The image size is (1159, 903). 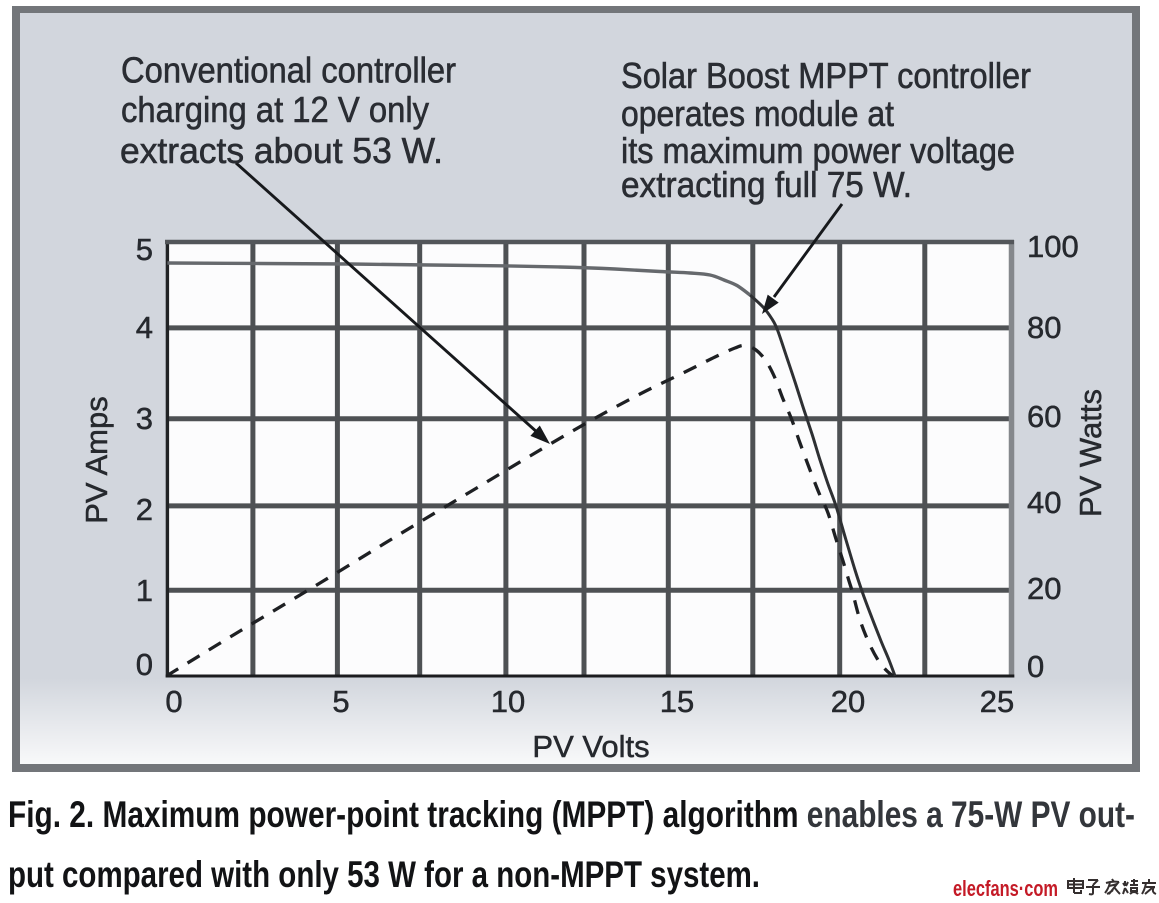 I want to click on svg-text: PV Volts, so click(x=590, y=746).